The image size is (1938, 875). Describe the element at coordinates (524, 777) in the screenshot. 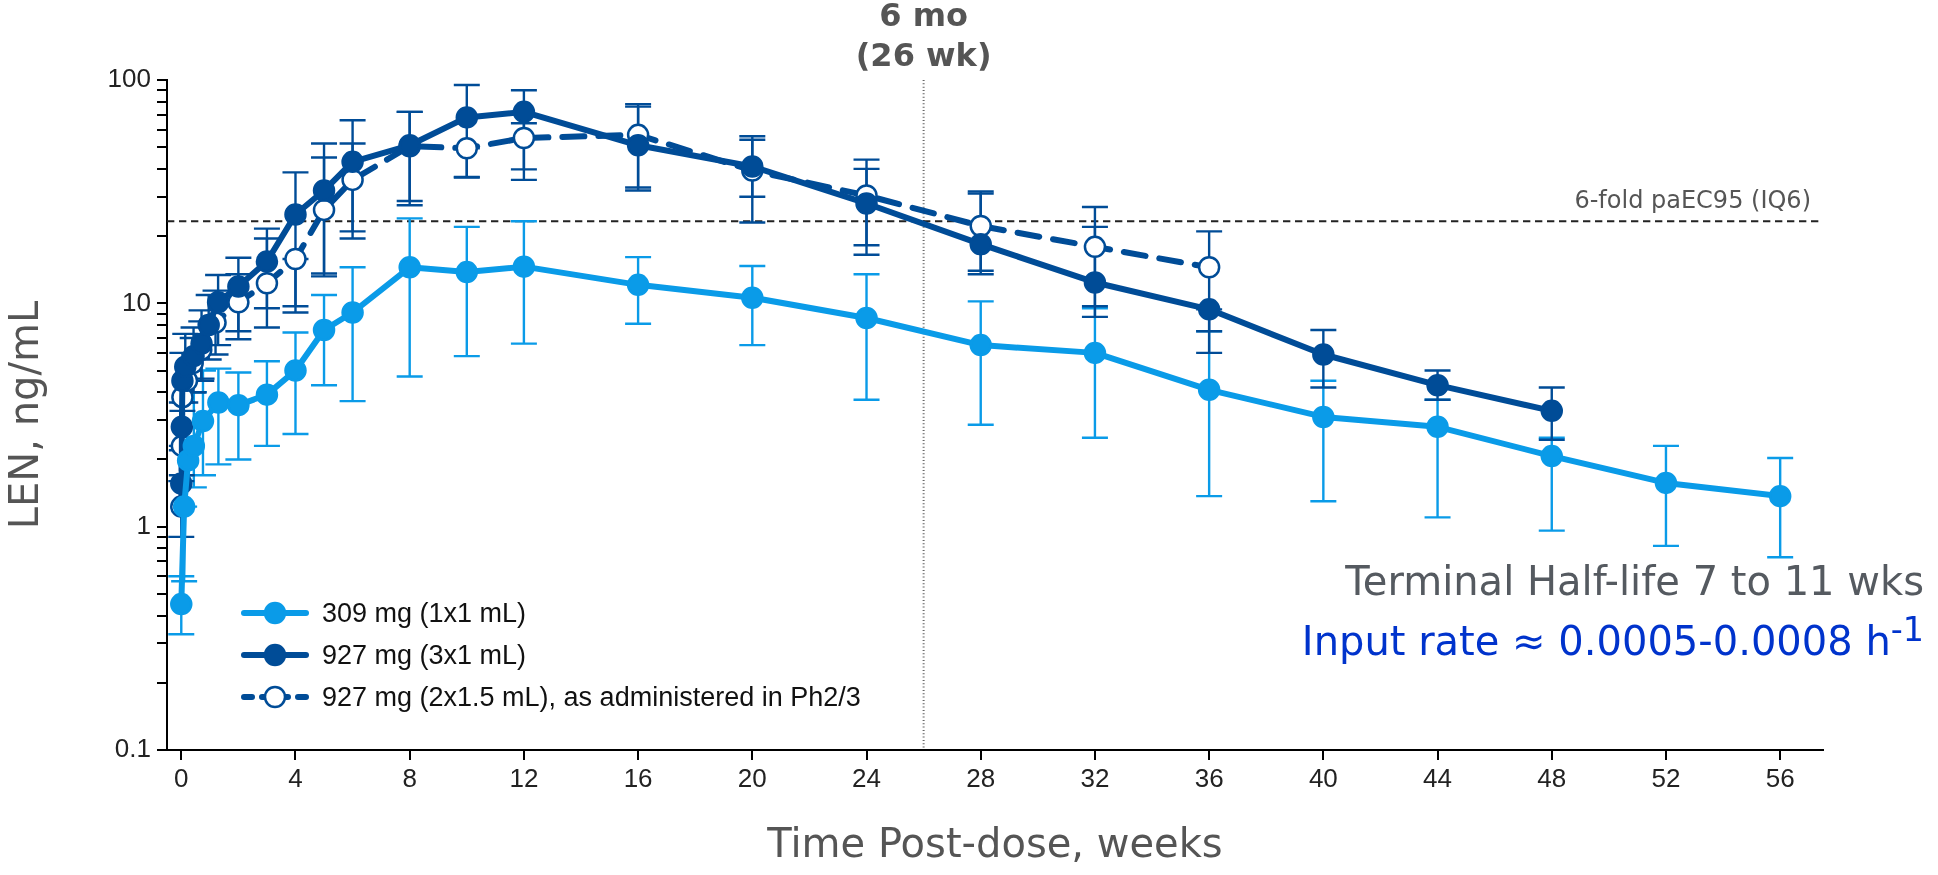

I see `x-tick-label: 12` at that location.